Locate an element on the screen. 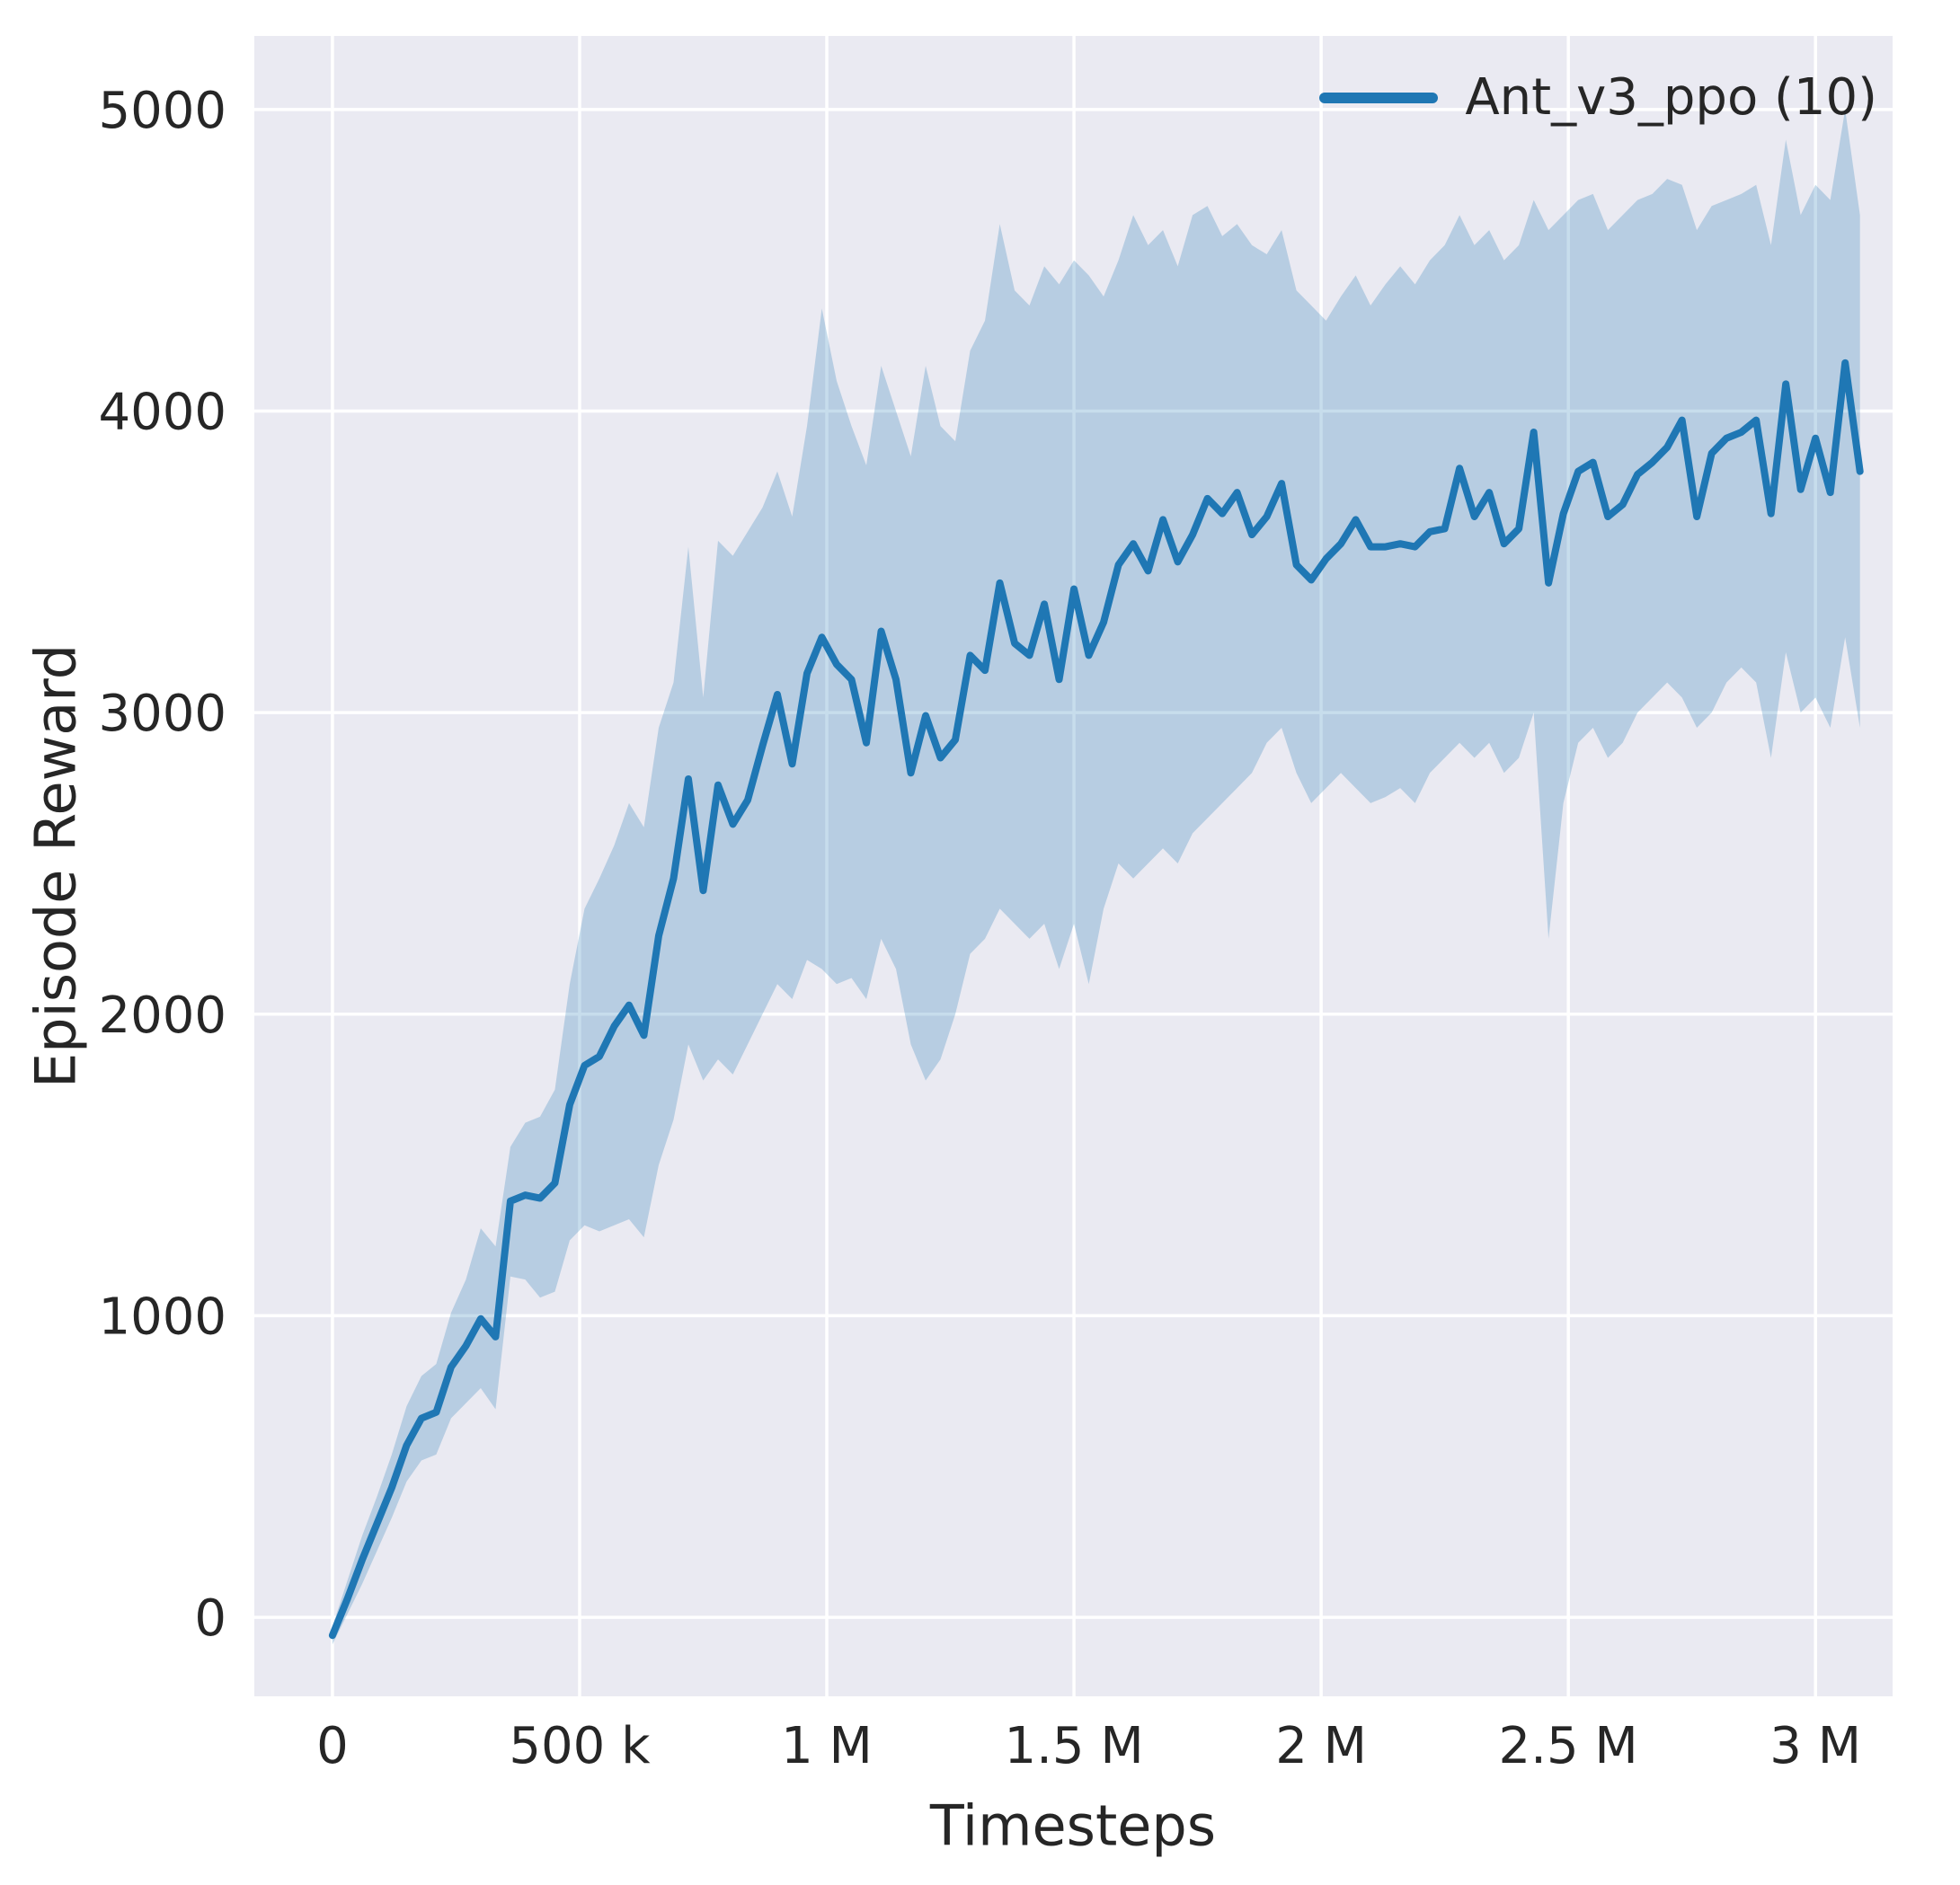 The width and height of the screenshot is (1960, 1885). x-tick-label: 2.5 M is located at coordinates (1569, 1746).